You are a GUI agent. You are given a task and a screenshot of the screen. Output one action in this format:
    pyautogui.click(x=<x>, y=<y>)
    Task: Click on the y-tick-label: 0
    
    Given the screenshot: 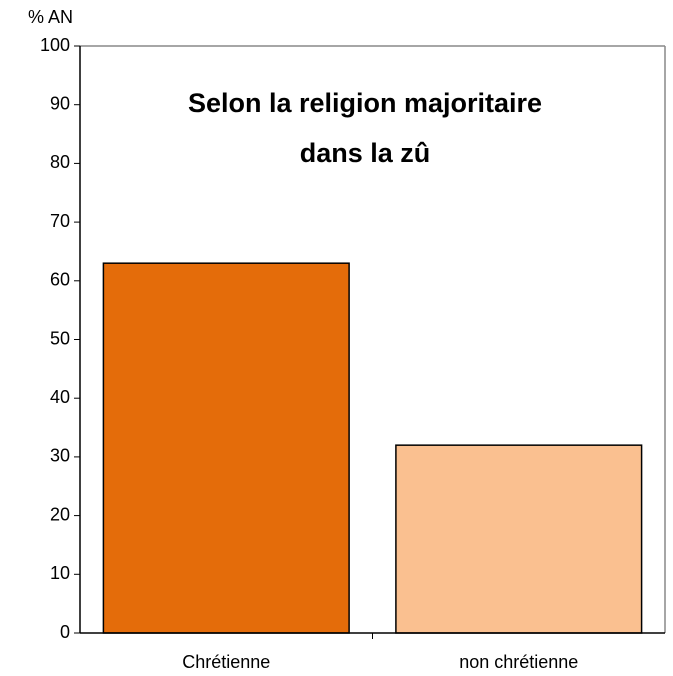 What is the action you would take?
    pyautogui.click(x=65, y=632)
    